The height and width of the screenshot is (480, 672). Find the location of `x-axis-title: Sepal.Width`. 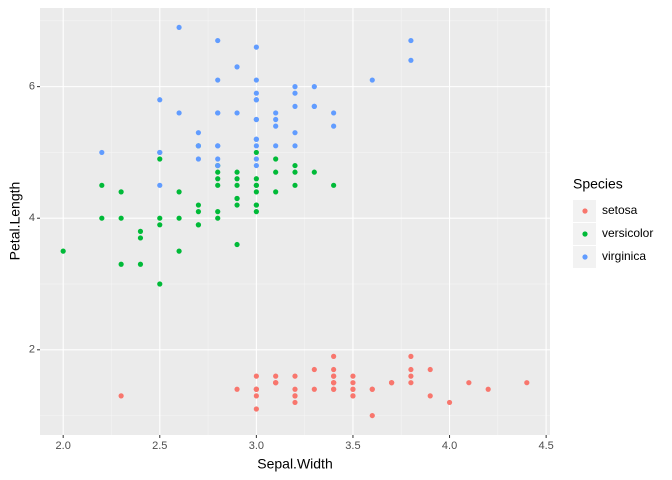

x-axis-title: Sepal.Width is located at coordinates (294, 464).